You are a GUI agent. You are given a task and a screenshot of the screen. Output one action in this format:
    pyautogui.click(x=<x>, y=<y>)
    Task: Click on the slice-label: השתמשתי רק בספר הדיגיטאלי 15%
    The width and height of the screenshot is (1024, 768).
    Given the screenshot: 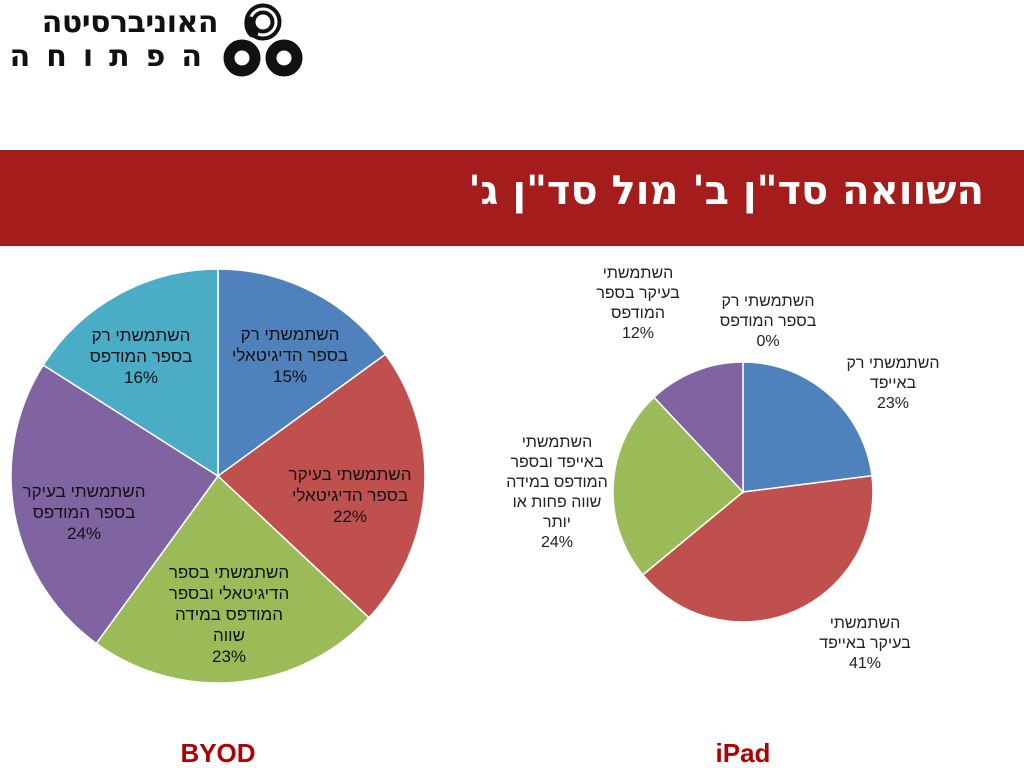 What is the action you would take?
    pyautogui.click(x=290, y=355)
    